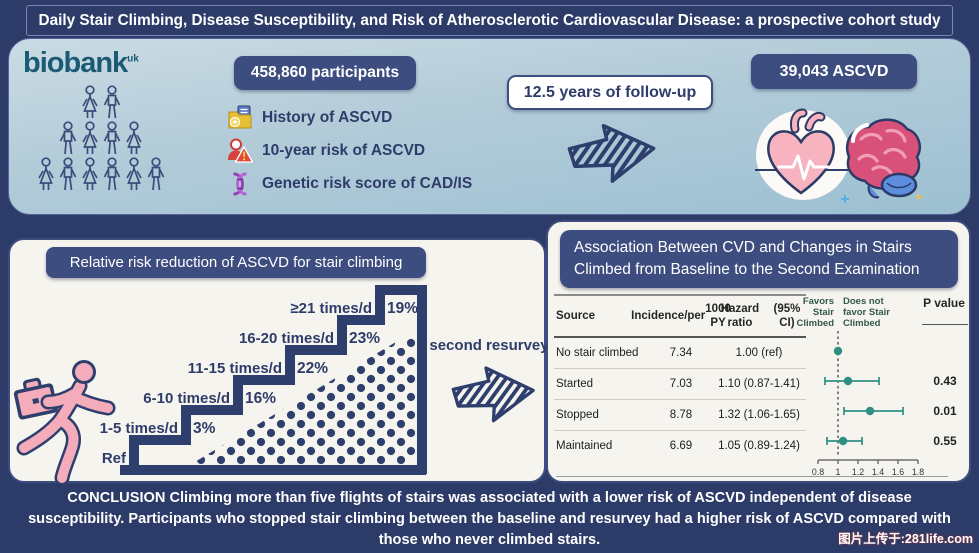 This screenshot has height=553, width=979. I want to click on stair-value-label: 16%, so click(260, 398).